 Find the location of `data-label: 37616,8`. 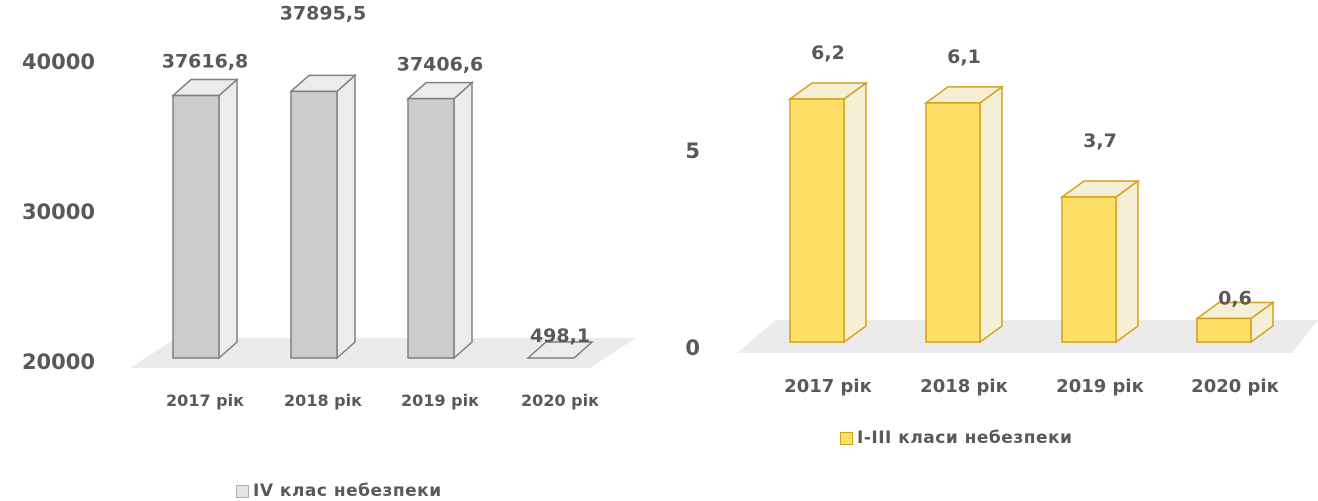

data-label: 37616,8 is located at coordinates (205, 62).